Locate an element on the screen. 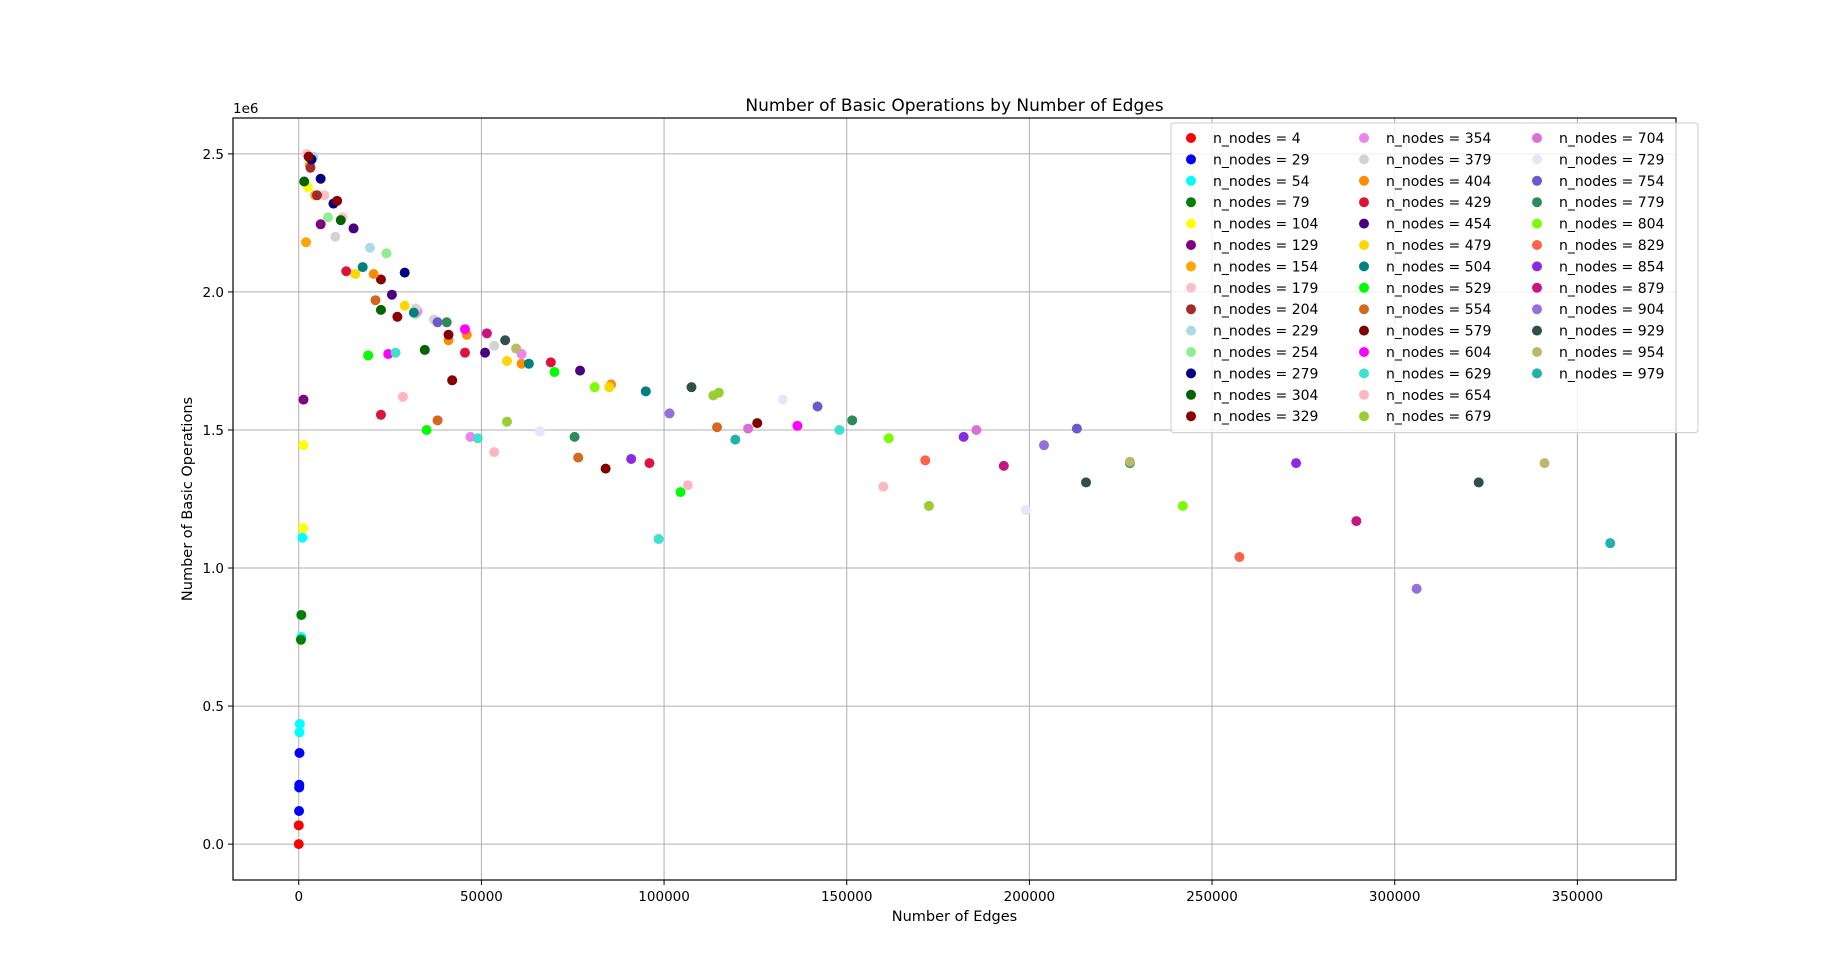 The height and width of the screenshot is (977, 1842). legend-entry-label: n_nodes = 729 is located at coordinates (1611, 160).